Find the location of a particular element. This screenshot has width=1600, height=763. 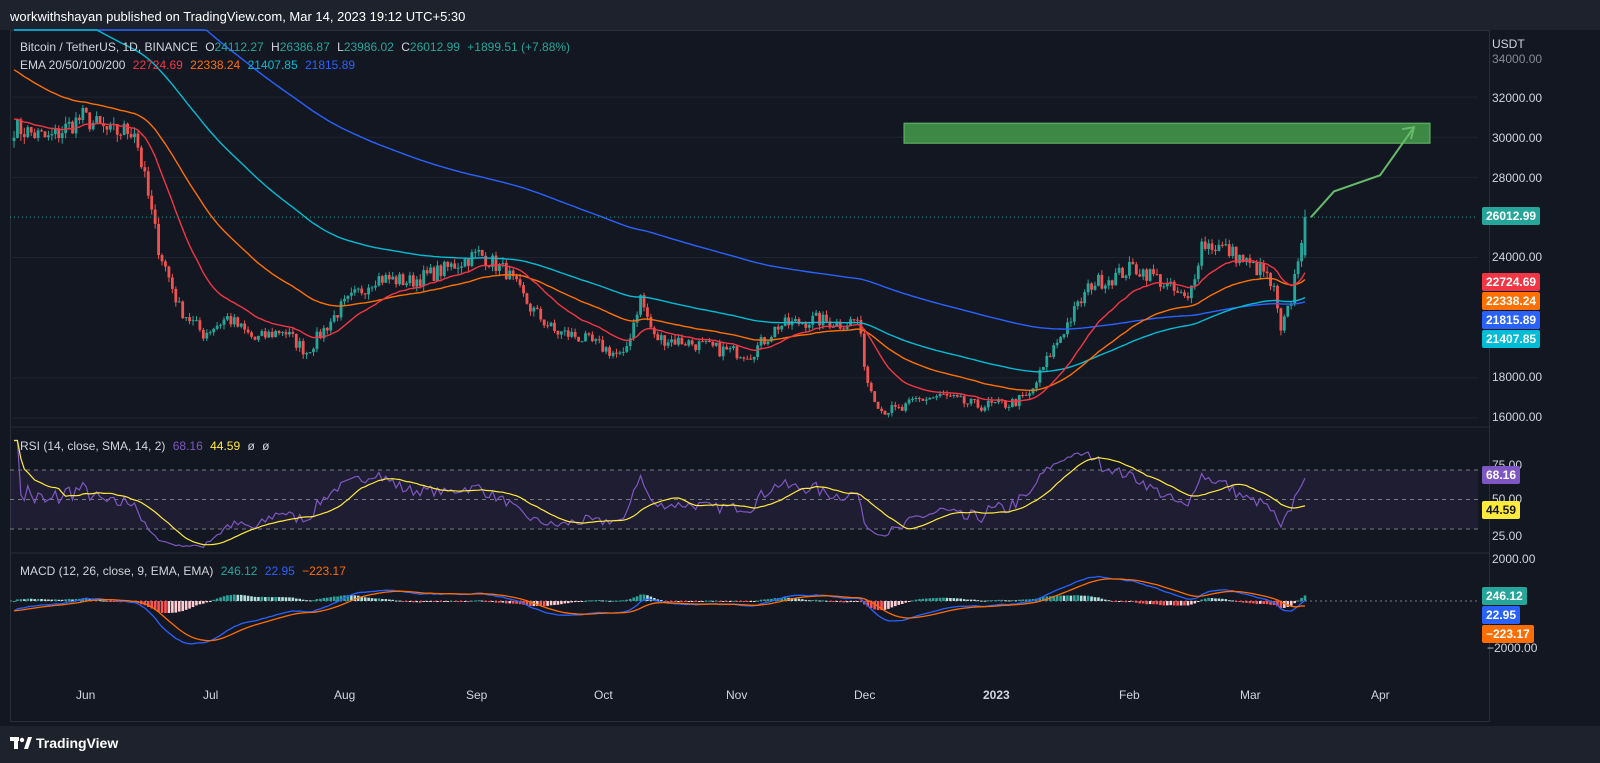

macd-line is located at coordinates (659, 610).